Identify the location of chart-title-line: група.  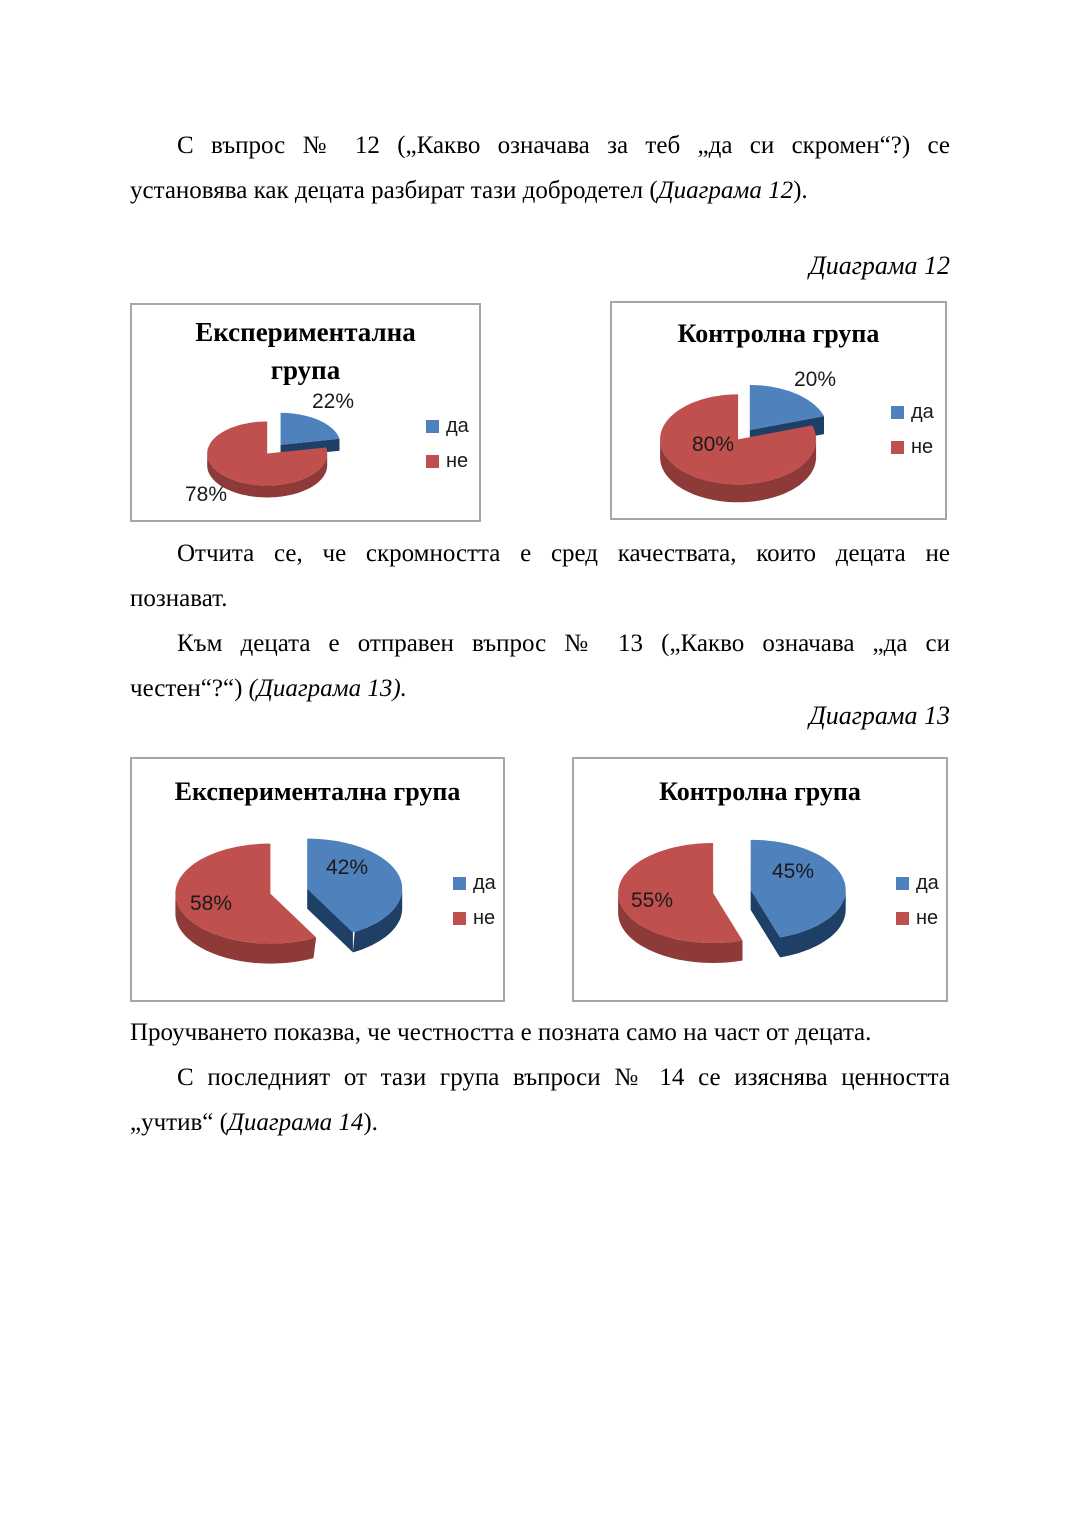
(305, 370).